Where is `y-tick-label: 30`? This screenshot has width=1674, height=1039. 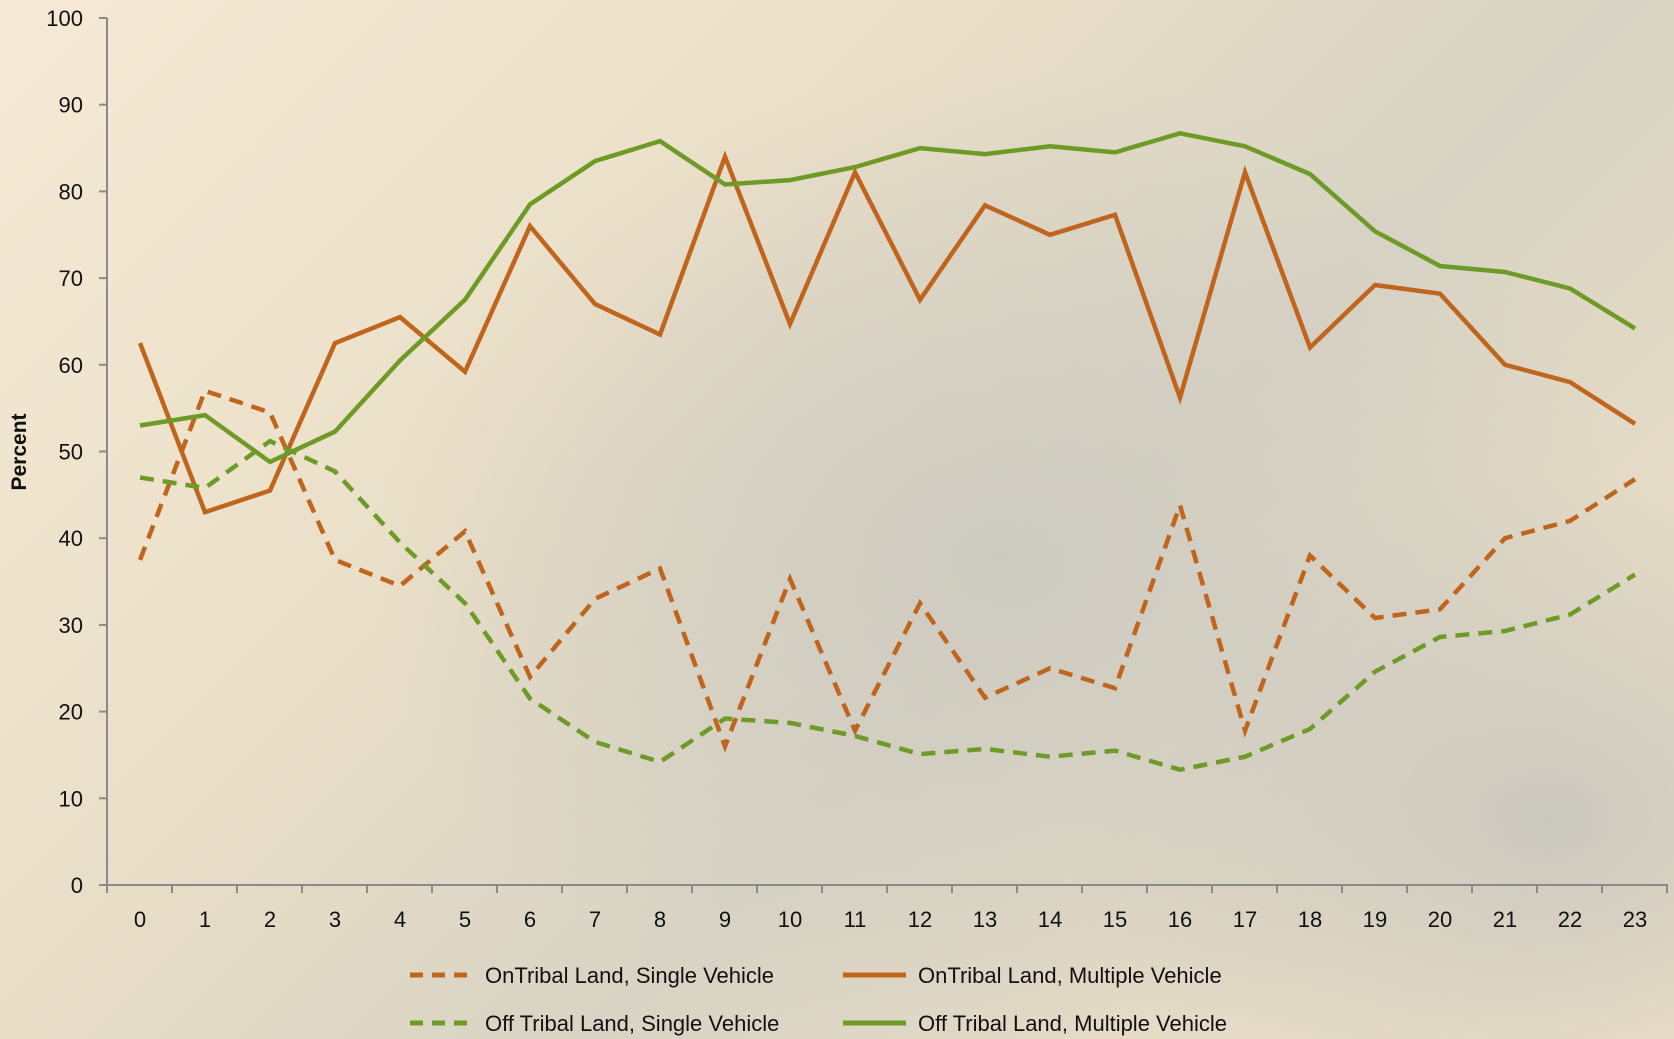 y-tick-label: 30 is located at coordinates (71, 625).